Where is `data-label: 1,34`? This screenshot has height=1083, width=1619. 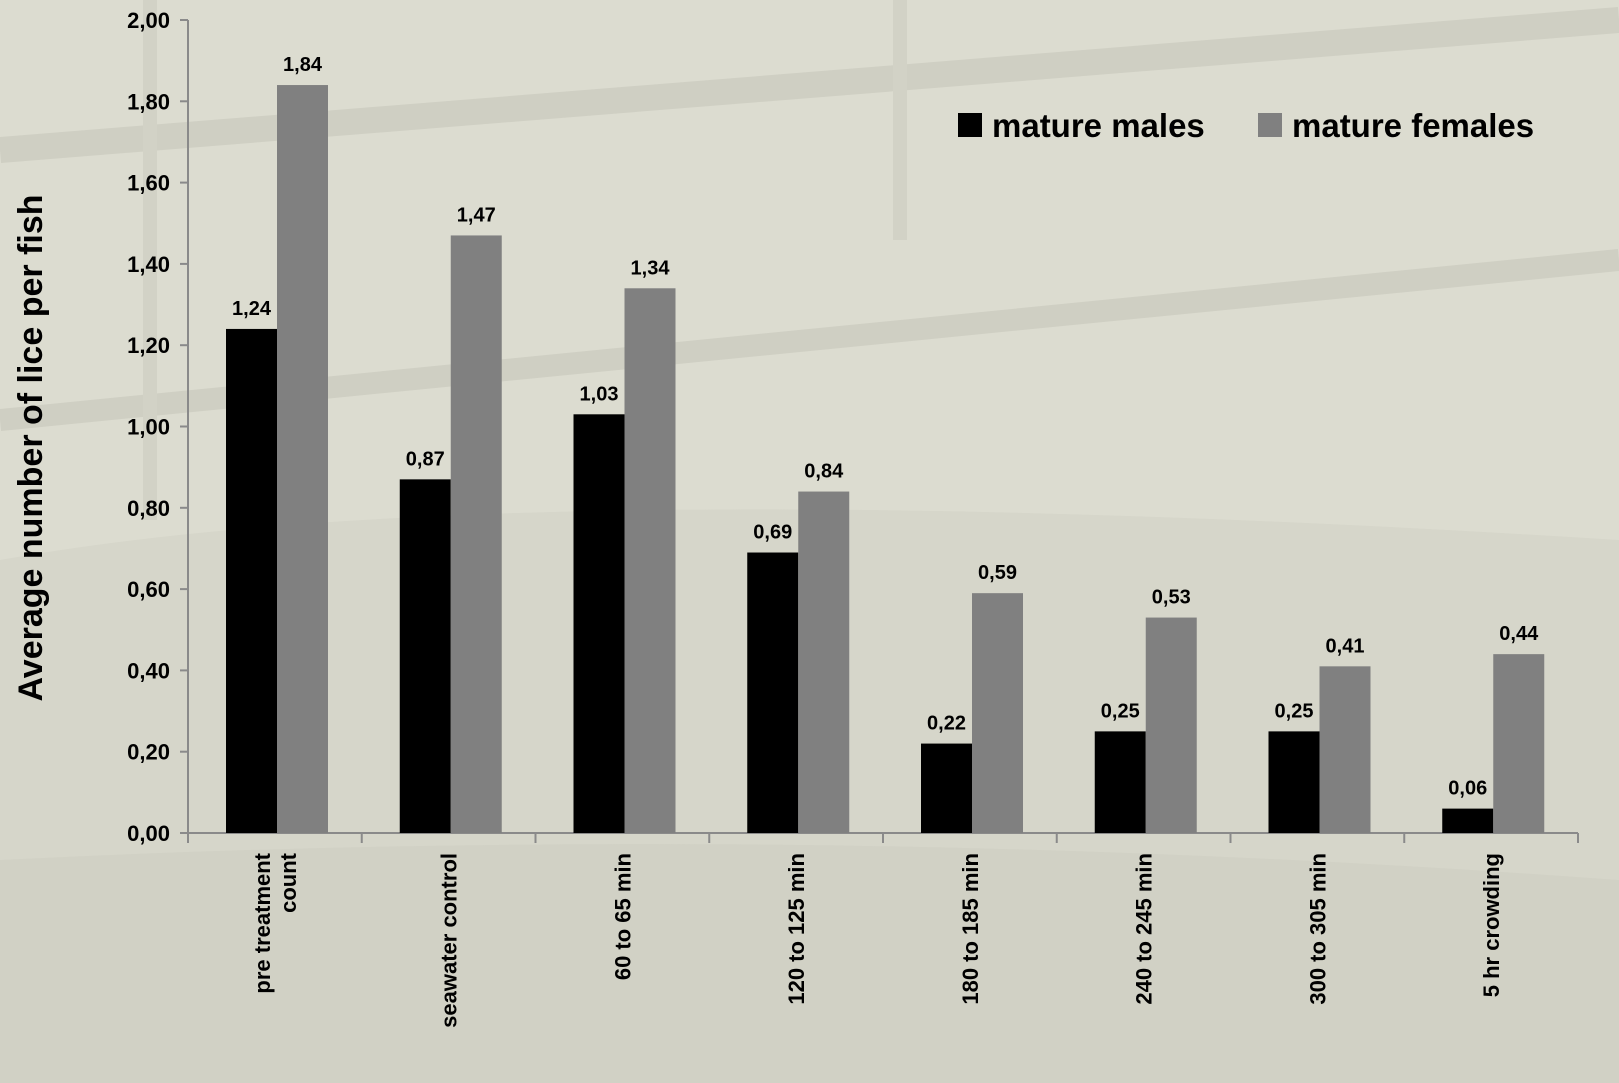
data-label: 1,34 is located at coordinates (651, 268).